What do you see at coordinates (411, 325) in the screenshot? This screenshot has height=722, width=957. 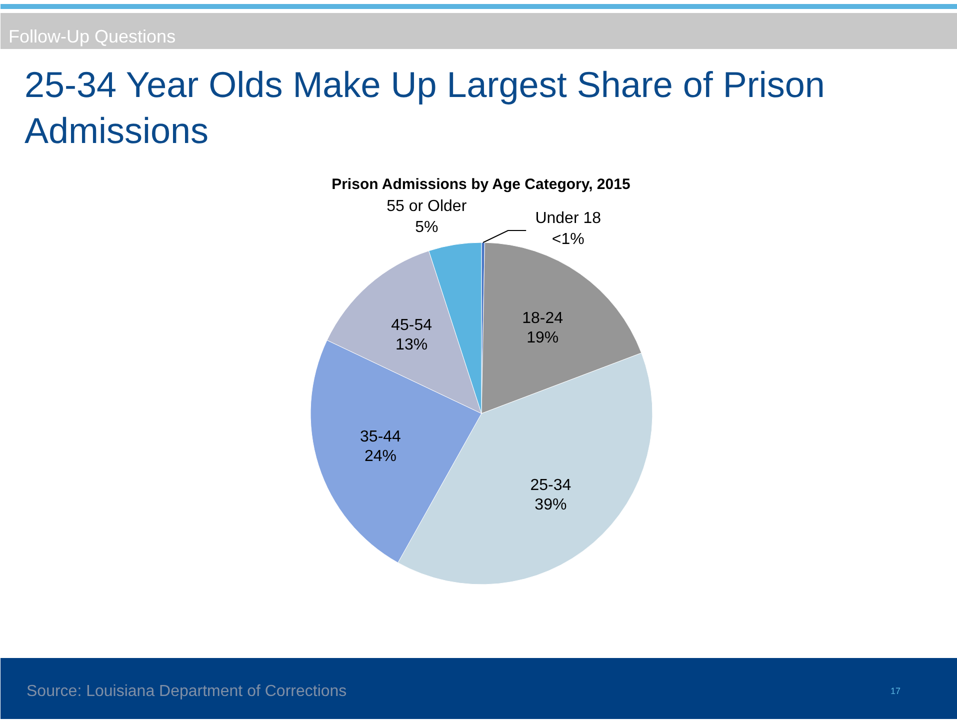 I see `slice-label: 45-54` at bounding box center [411, 325].